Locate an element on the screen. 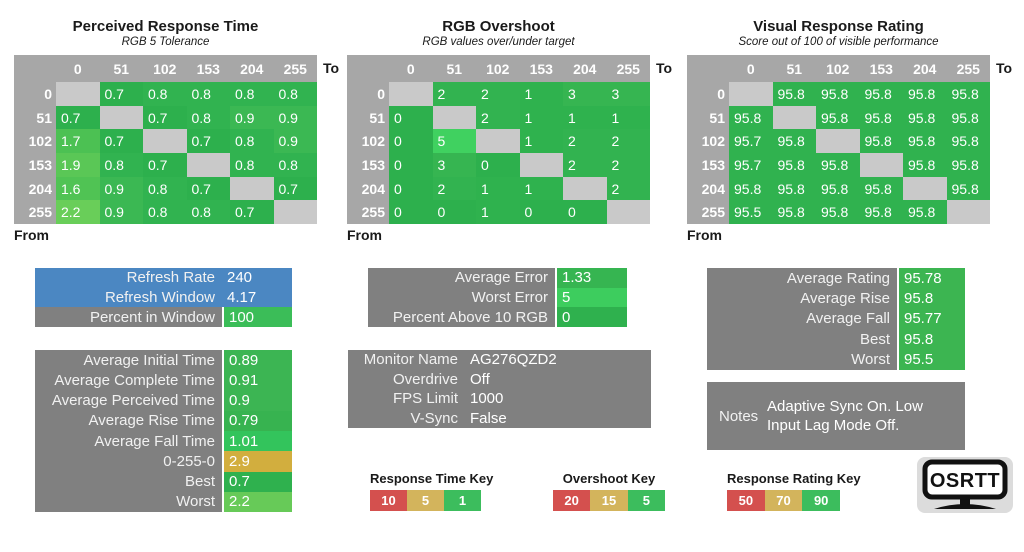 The width and height of the screenshot is (1024, 552). stat-label: Average Perceived Time is located at coordinates (133, 401).